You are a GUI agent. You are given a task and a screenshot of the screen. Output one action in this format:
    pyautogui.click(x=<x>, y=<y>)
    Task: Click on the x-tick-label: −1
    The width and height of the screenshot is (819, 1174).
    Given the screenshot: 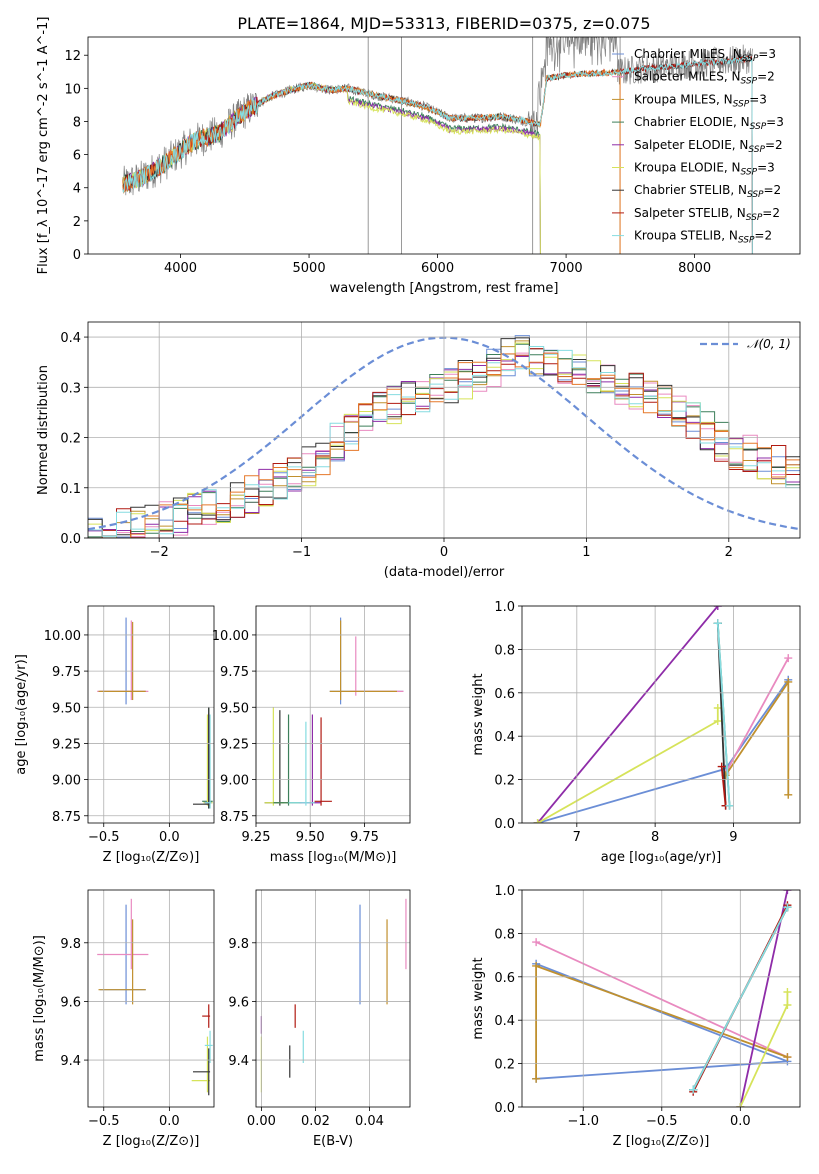 What is the action you would take?
    pyautogui.click(x=301, y=552)
    